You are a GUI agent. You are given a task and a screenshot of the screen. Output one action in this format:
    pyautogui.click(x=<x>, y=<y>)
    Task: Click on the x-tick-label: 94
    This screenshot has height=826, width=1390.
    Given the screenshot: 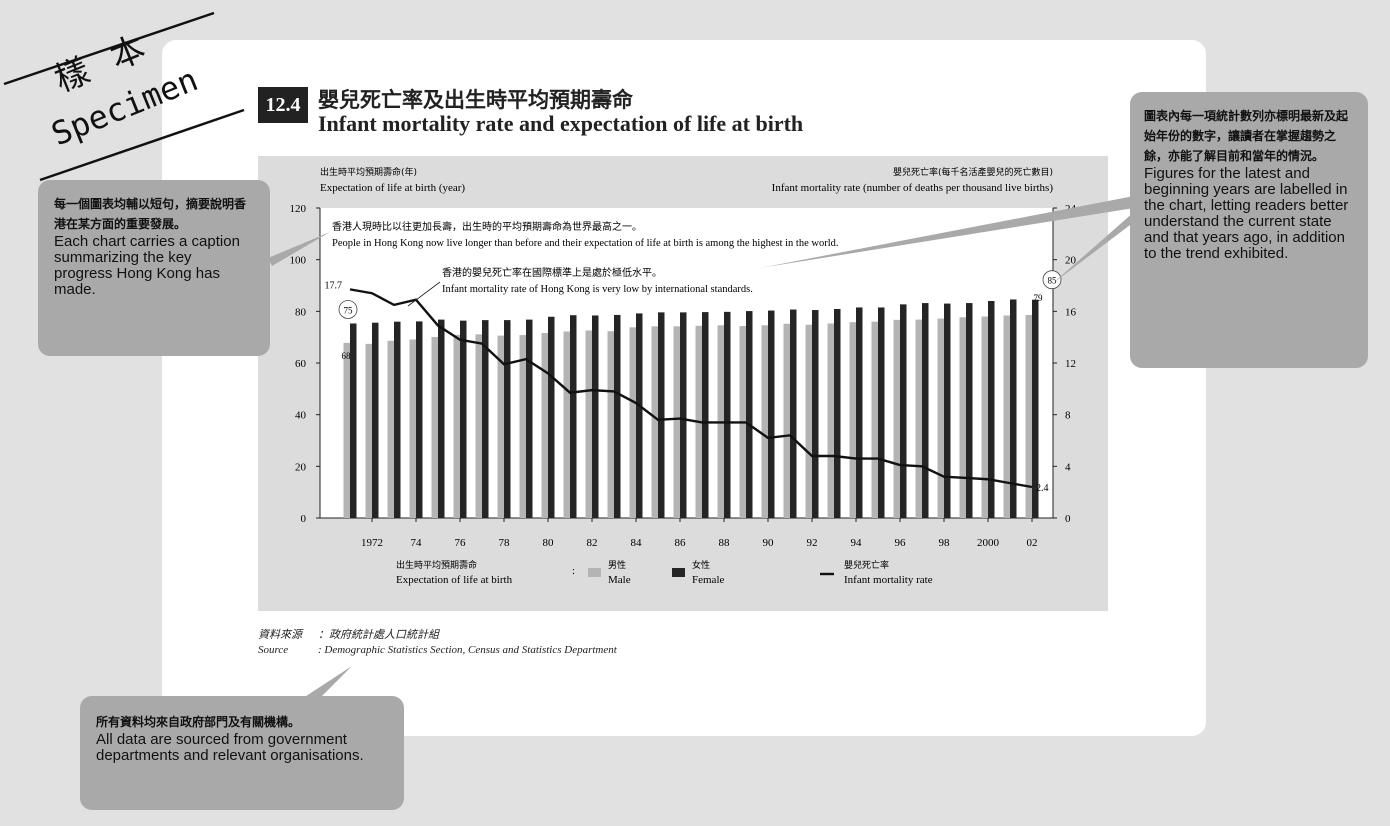 What is the action you would take?
    pyautogui.click(x=857, y=543)
    